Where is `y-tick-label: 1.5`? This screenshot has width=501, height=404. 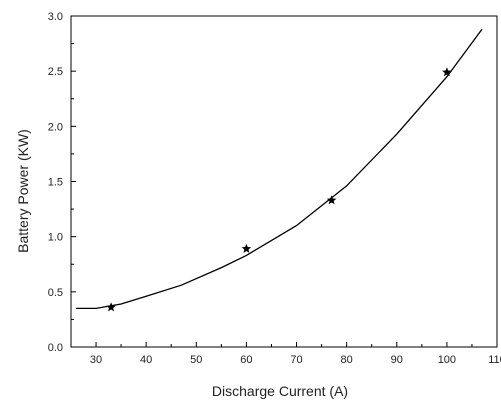
y-tick-label: 1.5 is located at coordinates (55, 183).